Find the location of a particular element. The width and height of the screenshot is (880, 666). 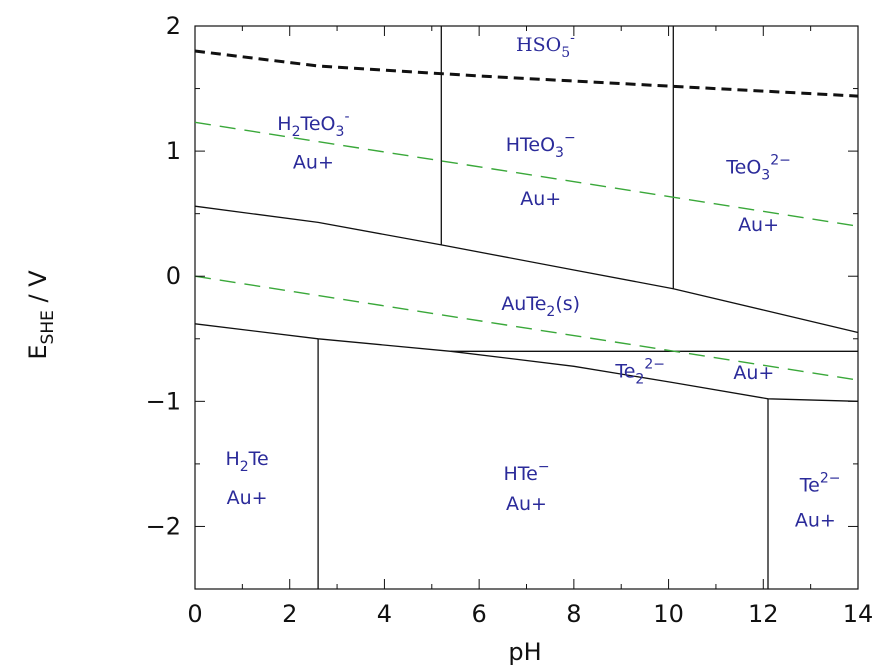

y-tick-label: 1 is located at coordinates (173, 151).